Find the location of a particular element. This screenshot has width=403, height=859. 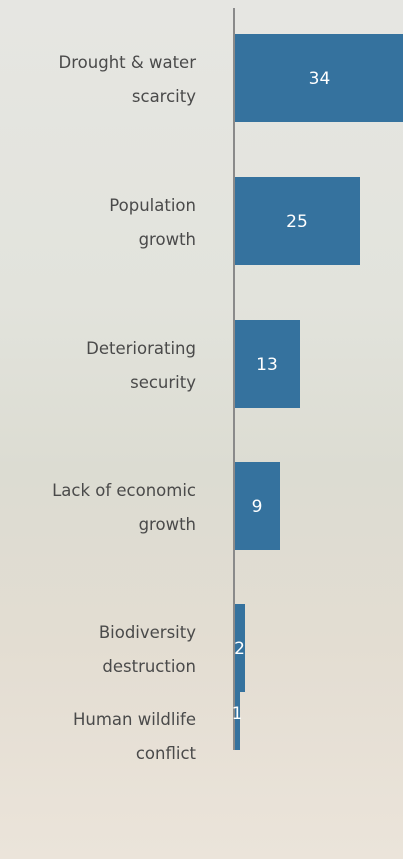

value-label: 2 is located at coordinates (239, 649).